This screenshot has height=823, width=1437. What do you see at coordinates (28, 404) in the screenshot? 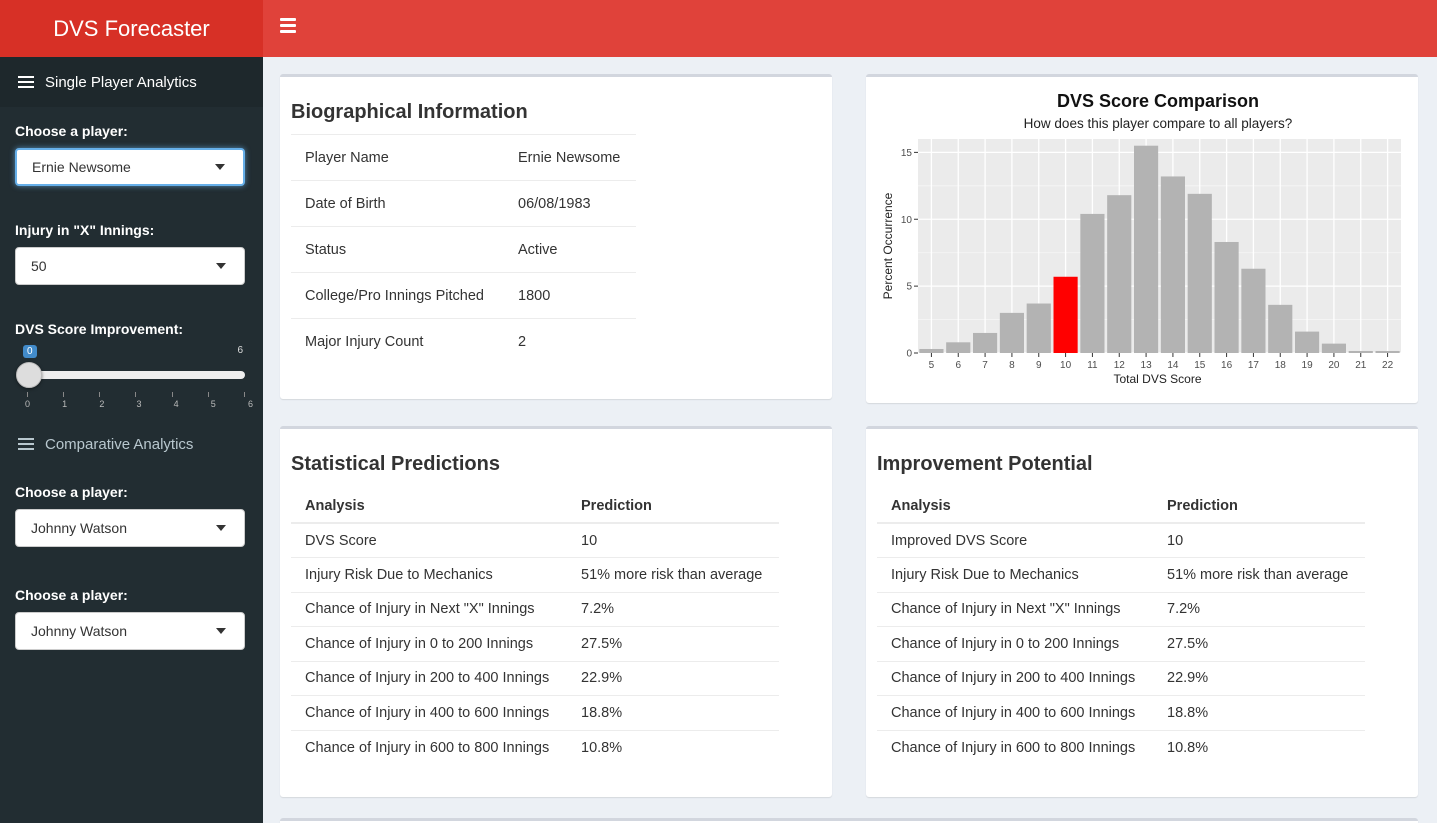
I see `slider-tick-label: 0` at bounding box center [28, 404].